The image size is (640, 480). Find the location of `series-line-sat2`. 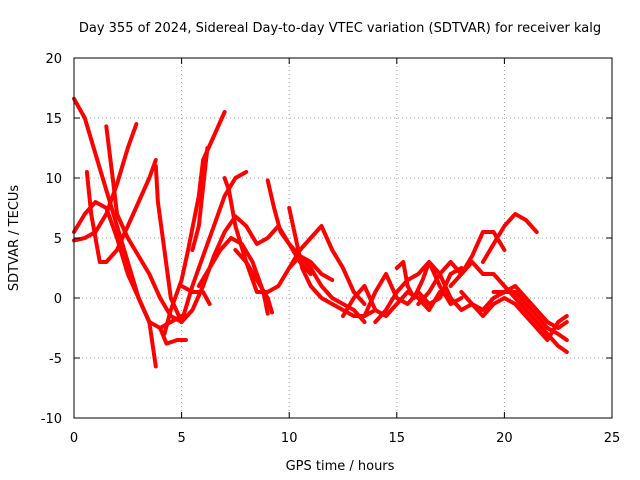

series-line-sat2 is located at coordinates (115, 284).